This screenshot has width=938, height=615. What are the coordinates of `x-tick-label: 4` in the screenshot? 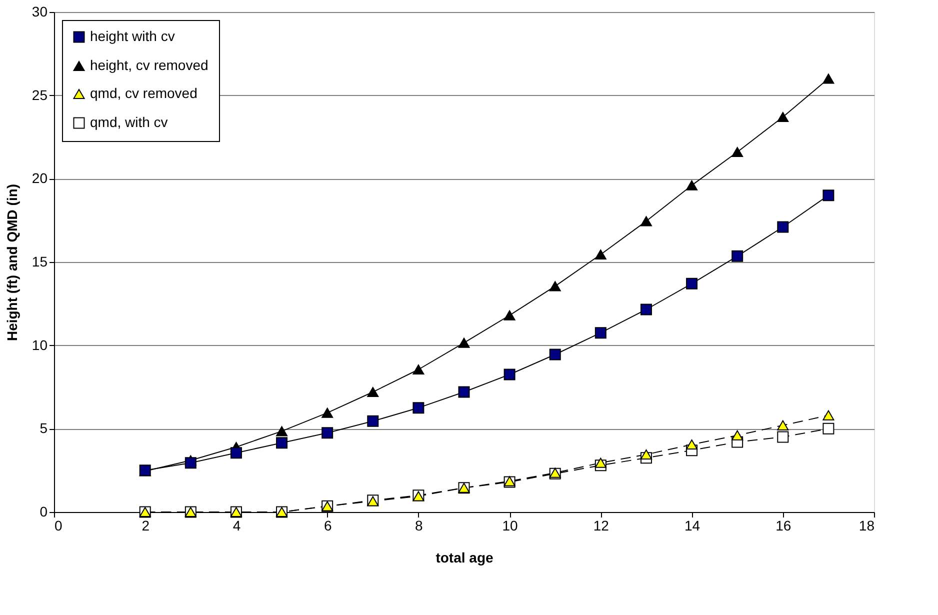 It's located at (236, 526).